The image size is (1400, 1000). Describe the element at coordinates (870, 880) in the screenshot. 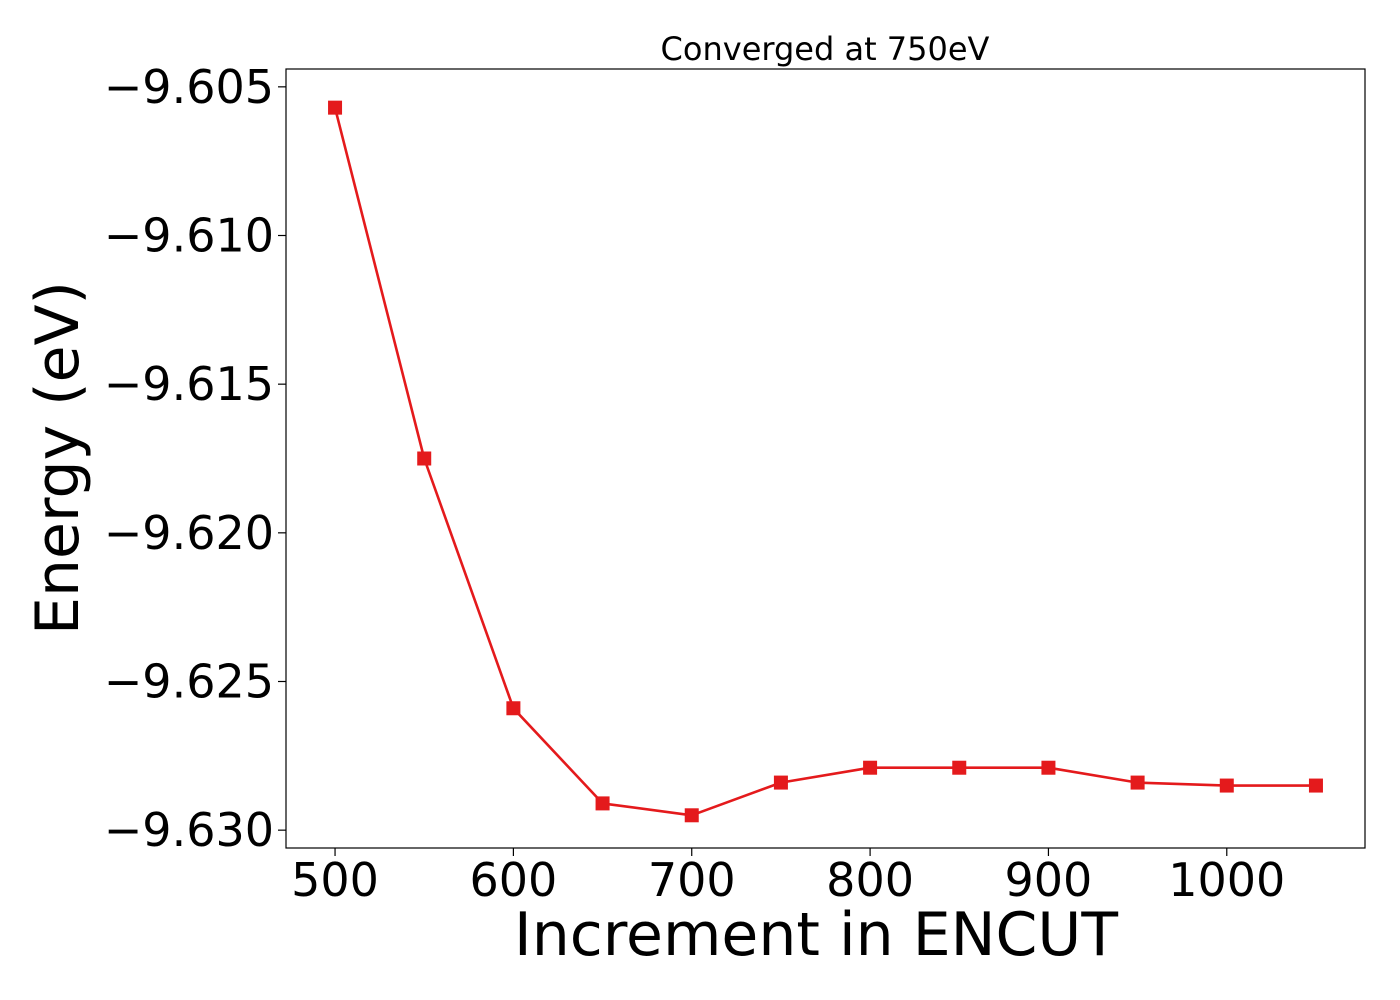

I see `x-tick-label: 800` at that location.